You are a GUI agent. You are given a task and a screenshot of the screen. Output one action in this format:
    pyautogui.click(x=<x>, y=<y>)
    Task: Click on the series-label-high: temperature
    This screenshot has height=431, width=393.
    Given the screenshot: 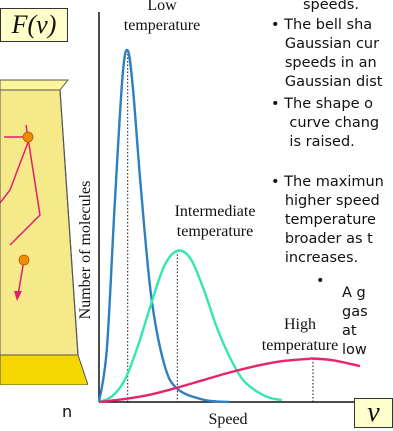 What is the action you would take?
    pyautogui.click(x=300, y=345)
    